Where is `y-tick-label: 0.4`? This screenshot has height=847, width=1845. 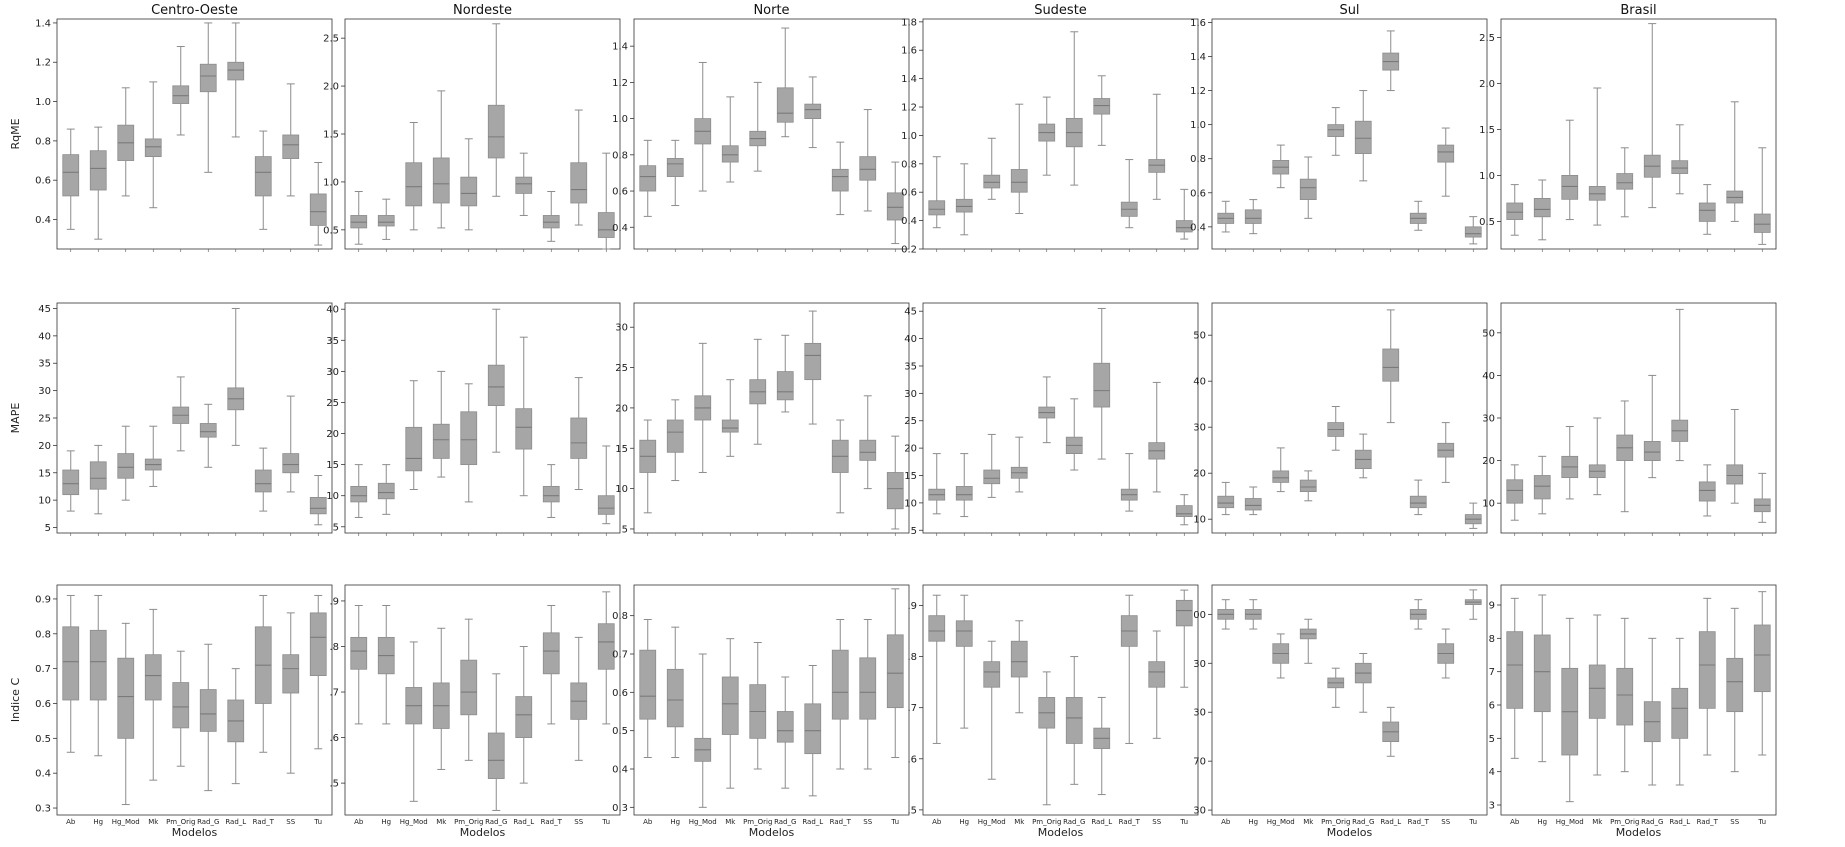
y-tick-label: 0.4 is located at coordinates (43, 774).